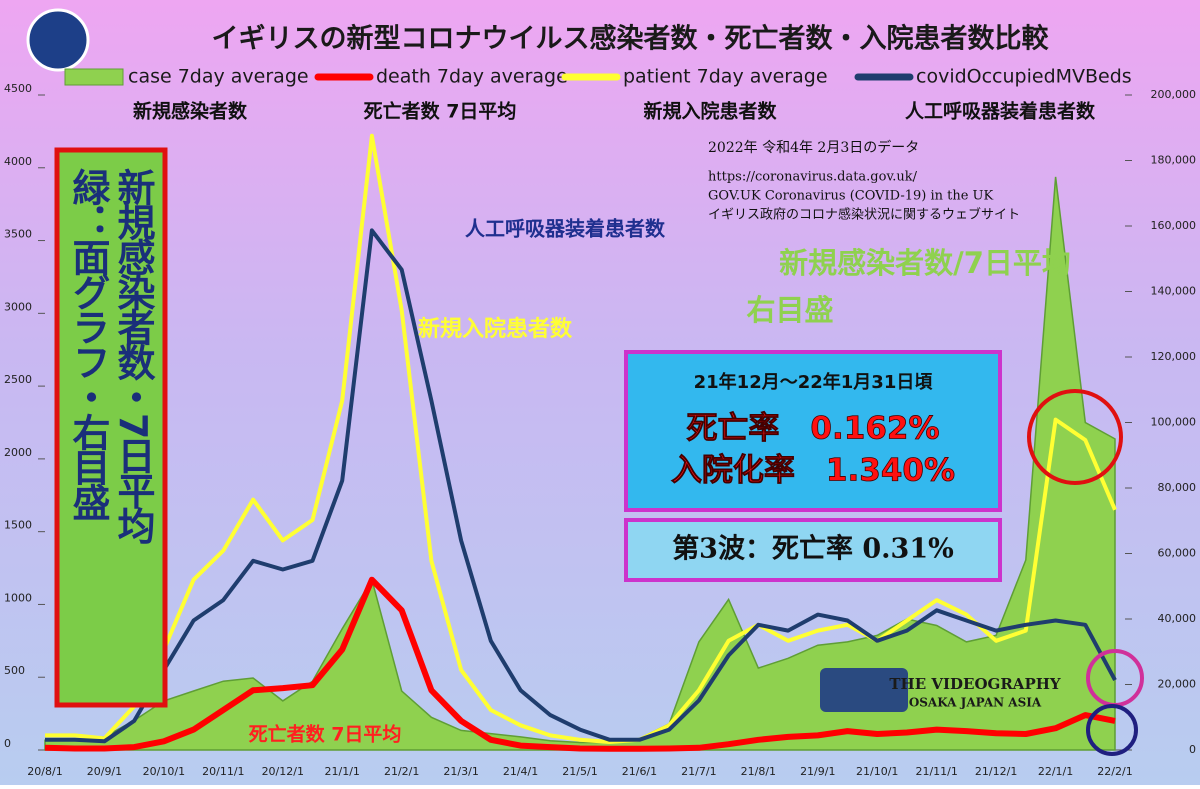 The width and height of the screenshot is (1200, 789). Describe the element at coordinates (1174, 422) in the screenshot. I see `y2-tick-label: 100,000` at that location.